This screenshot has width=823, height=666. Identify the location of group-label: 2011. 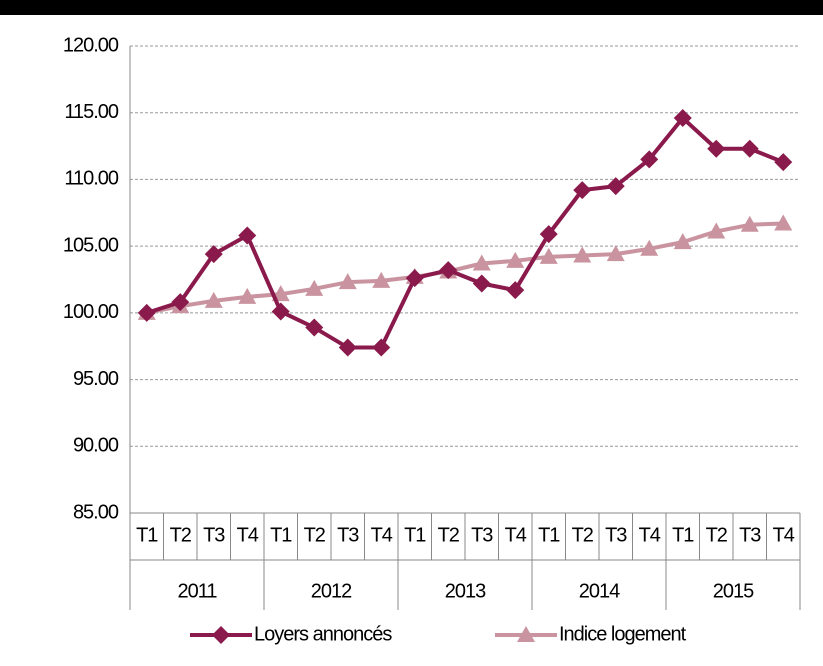
(197, 591).